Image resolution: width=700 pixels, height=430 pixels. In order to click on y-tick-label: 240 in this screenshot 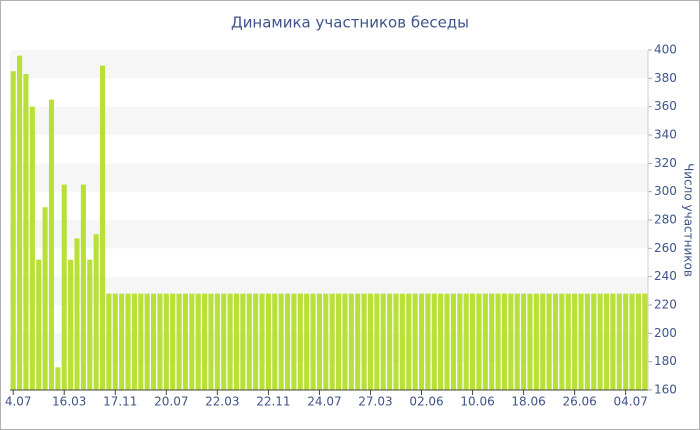, I will do `click(665, 276)`.